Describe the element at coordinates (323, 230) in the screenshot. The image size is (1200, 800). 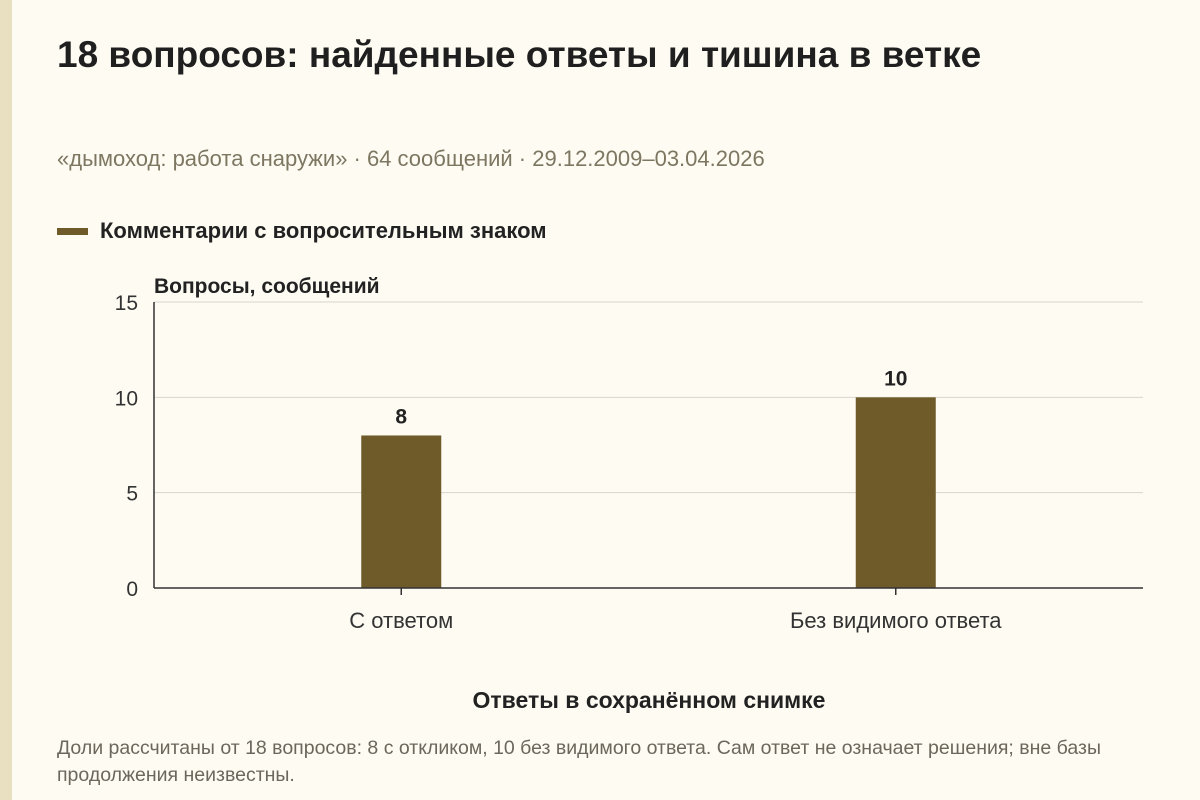
I see `legend-label: Комментарии с вопросительным знаком` at that location.